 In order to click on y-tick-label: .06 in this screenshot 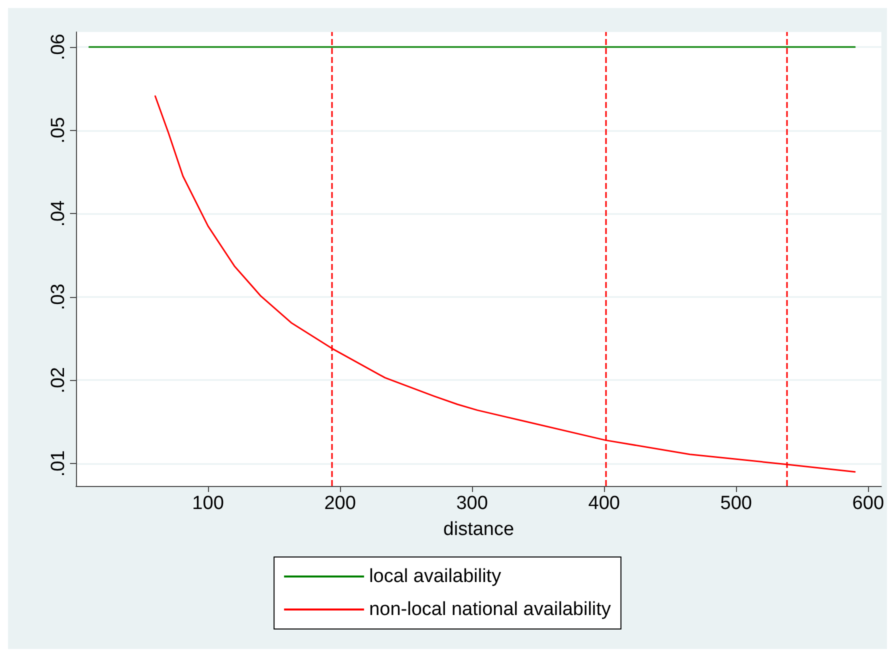, I will do `click(58, 47)`.